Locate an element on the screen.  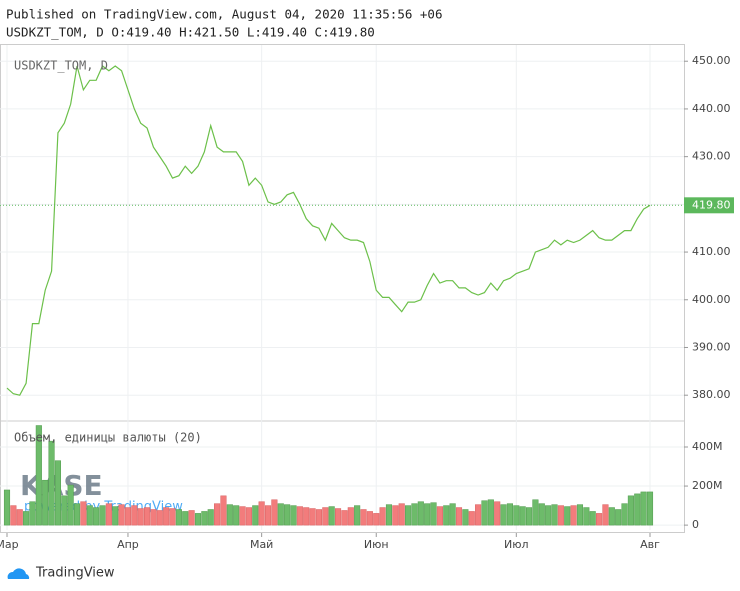
x-tick-label: Июн is located at coordinates (376, 544).